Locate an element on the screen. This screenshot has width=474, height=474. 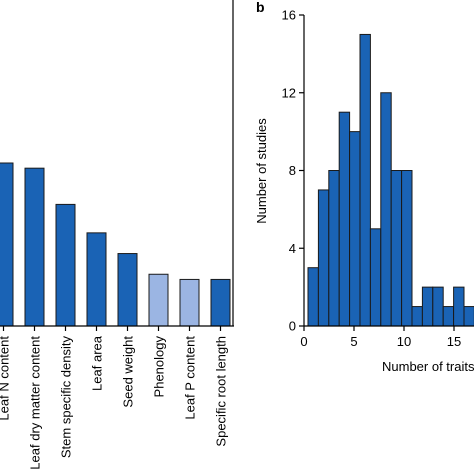
y-tick-label-12: 12 is located at coordinates (289, 92).